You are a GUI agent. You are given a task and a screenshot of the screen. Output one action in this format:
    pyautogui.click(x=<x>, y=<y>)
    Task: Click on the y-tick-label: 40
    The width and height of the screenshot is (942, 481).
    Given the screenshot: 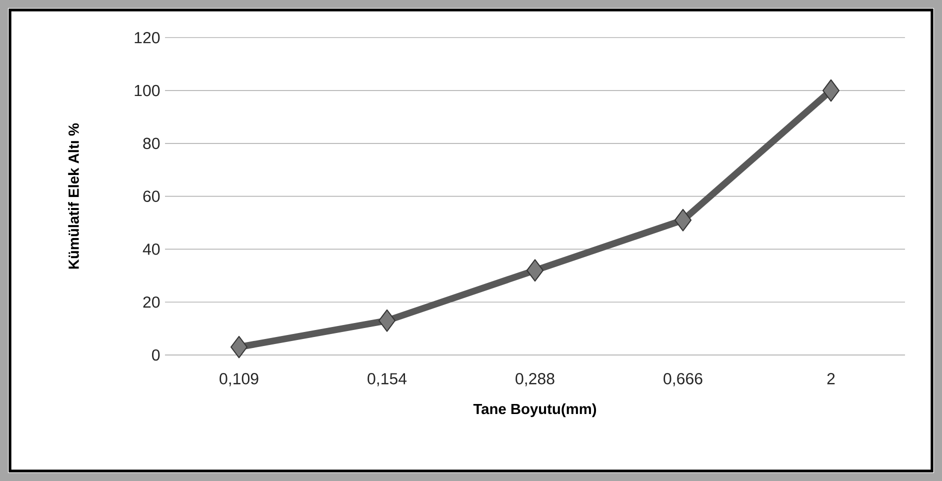 What is the action you would take?
    pyautogui.click(x=151, y=249)
    